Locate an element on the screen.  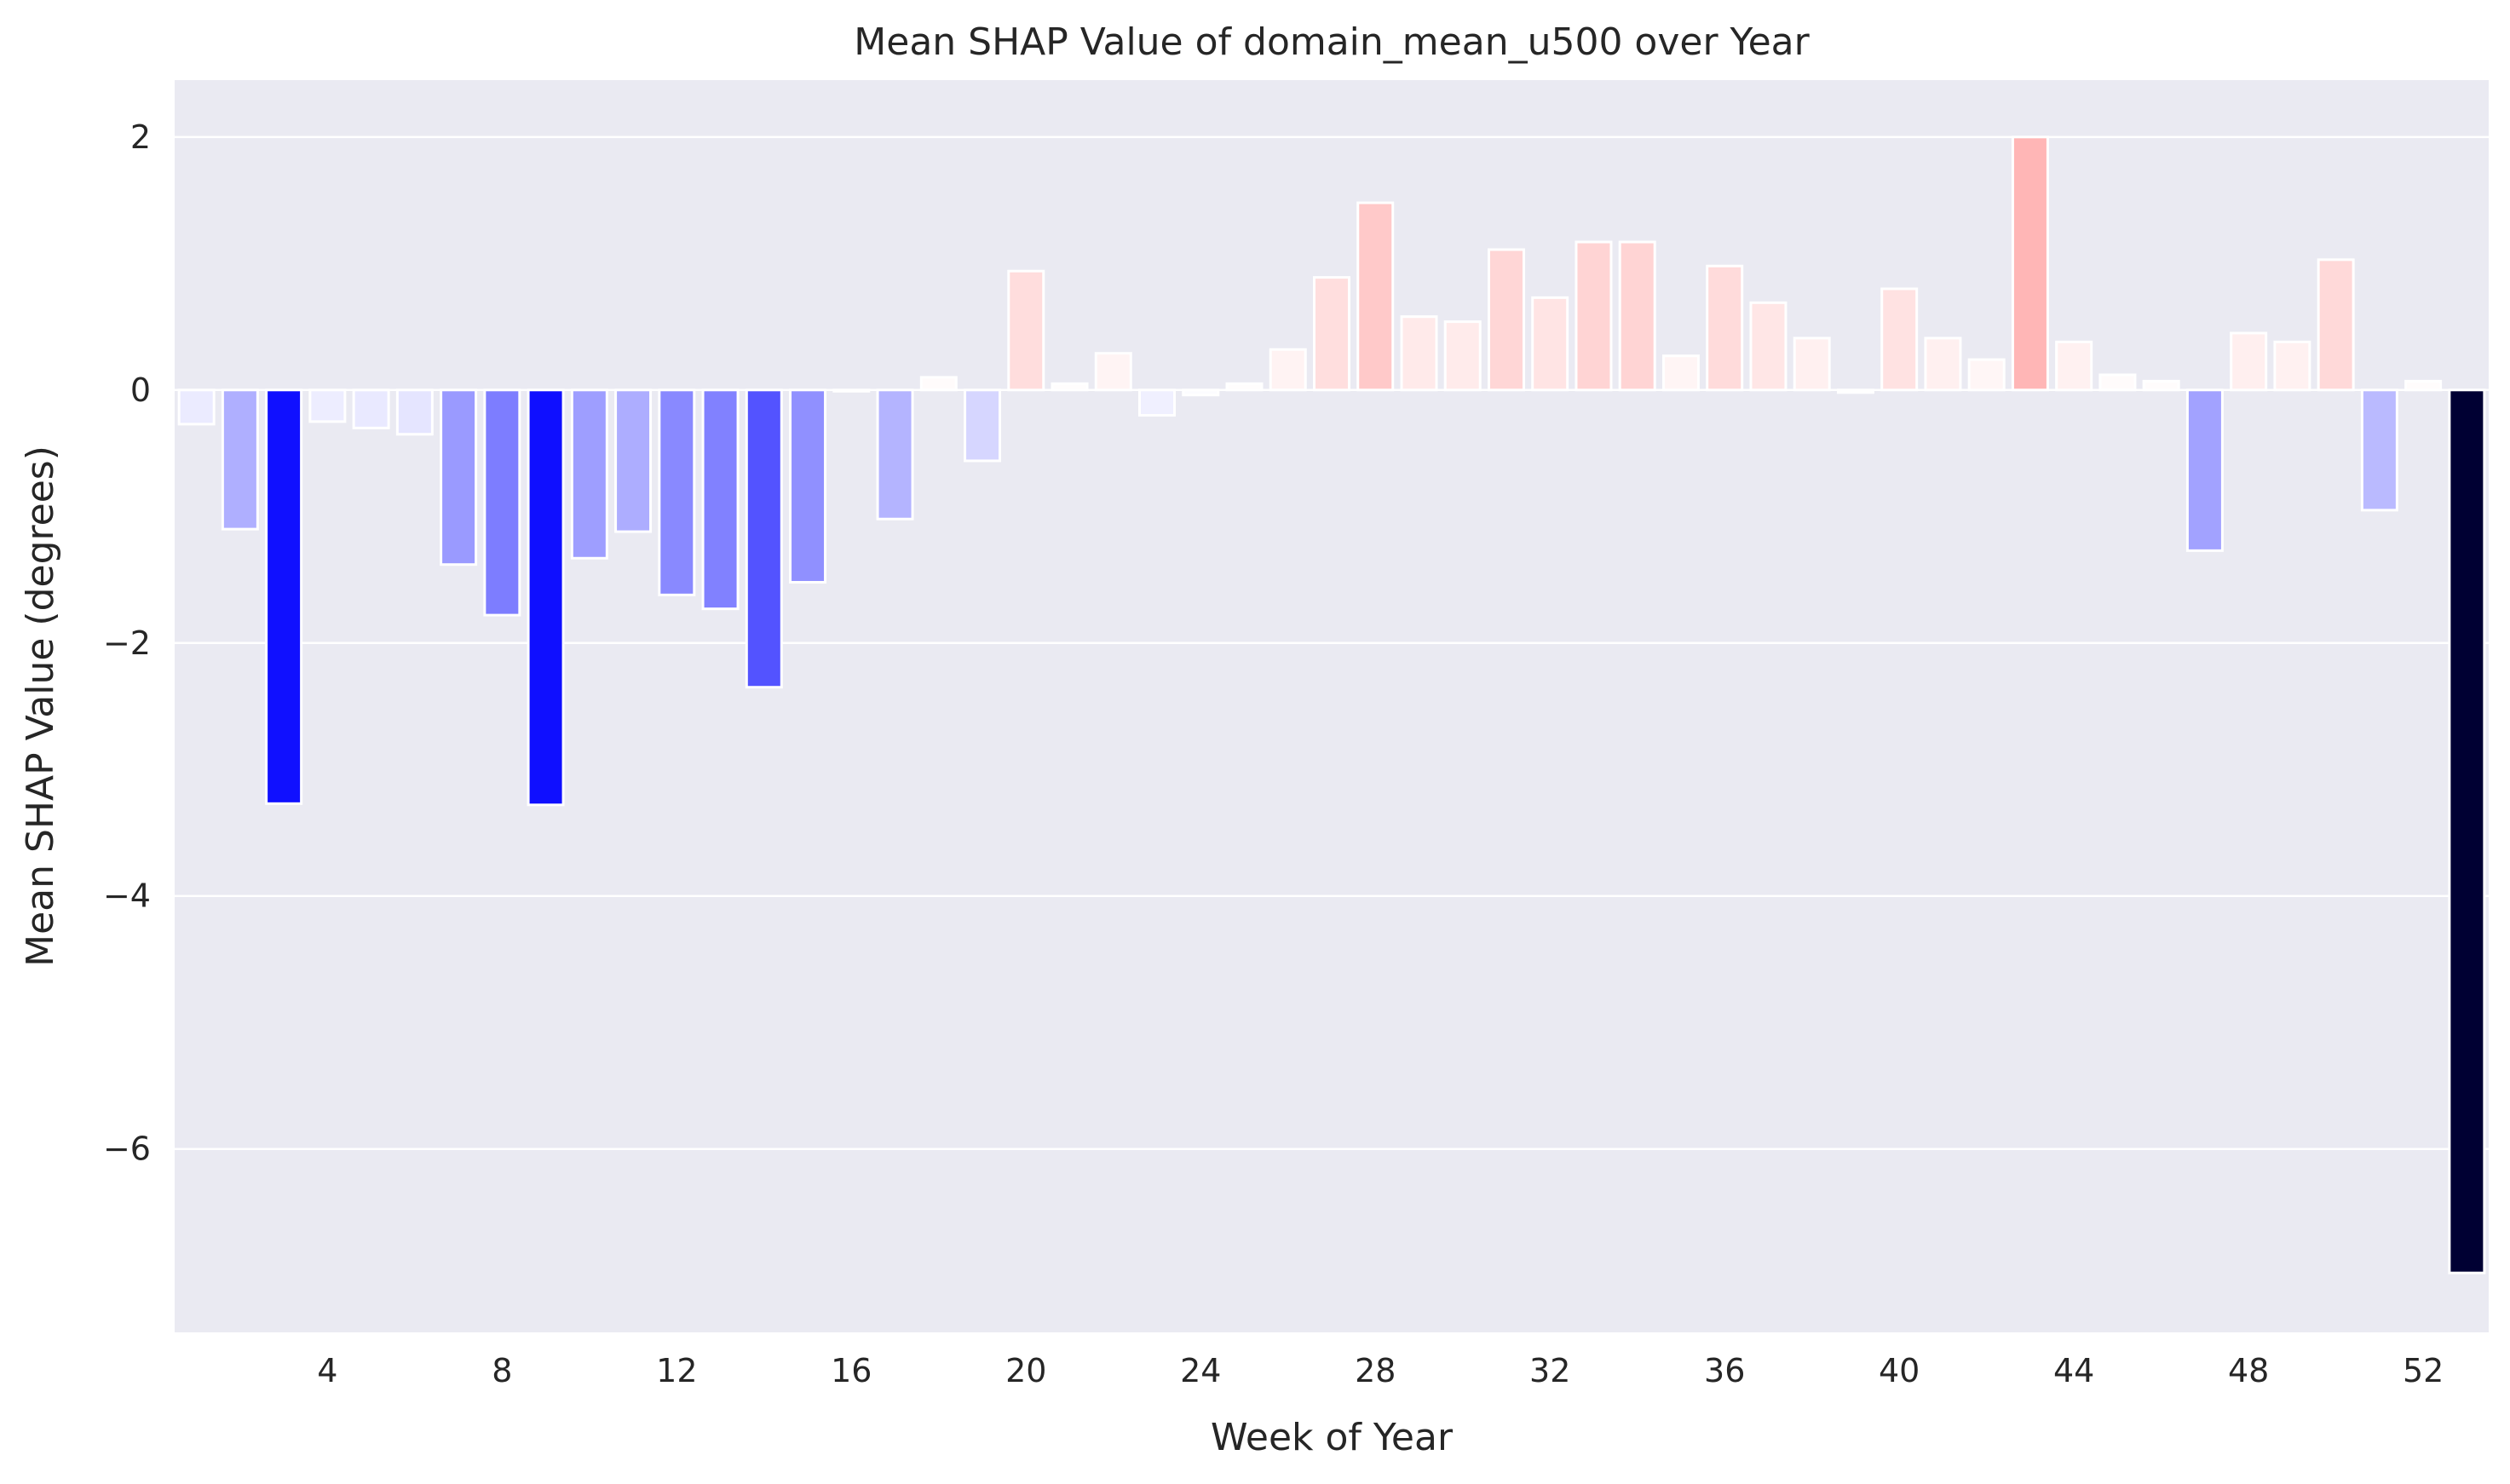
x-tick-label: 40 is located at coordinates (1900, 1370).